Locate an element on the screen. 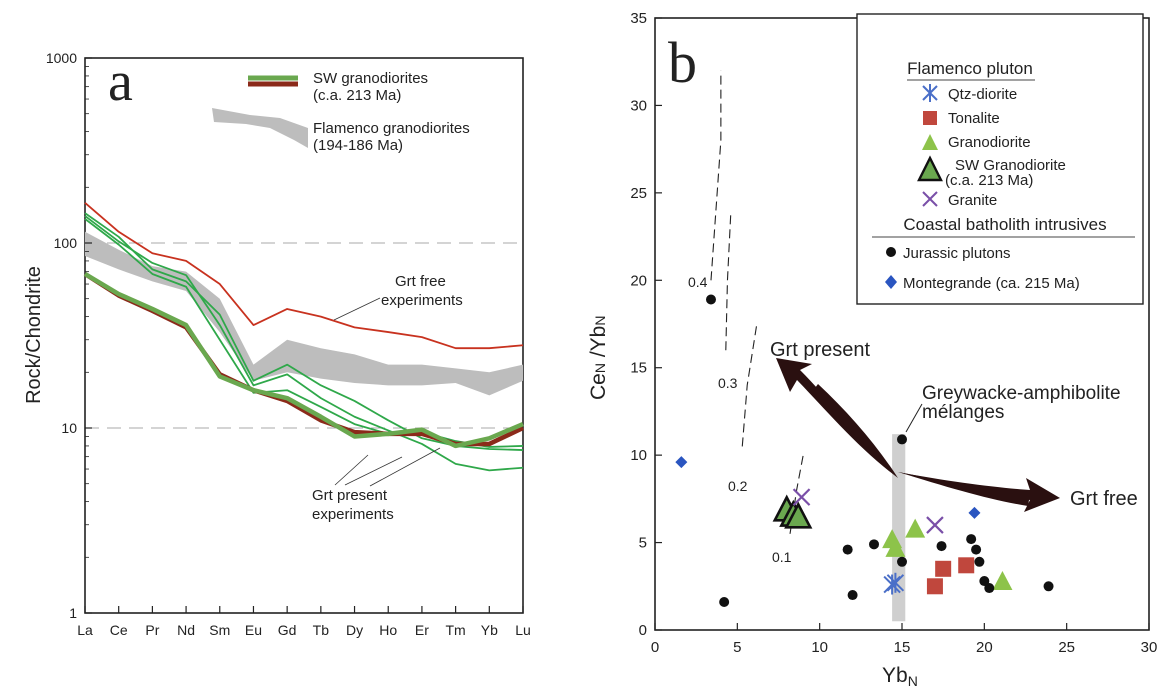 This screenshot has width=1172, height=687. grt-present-arrow is located at coordinates (837, 418).